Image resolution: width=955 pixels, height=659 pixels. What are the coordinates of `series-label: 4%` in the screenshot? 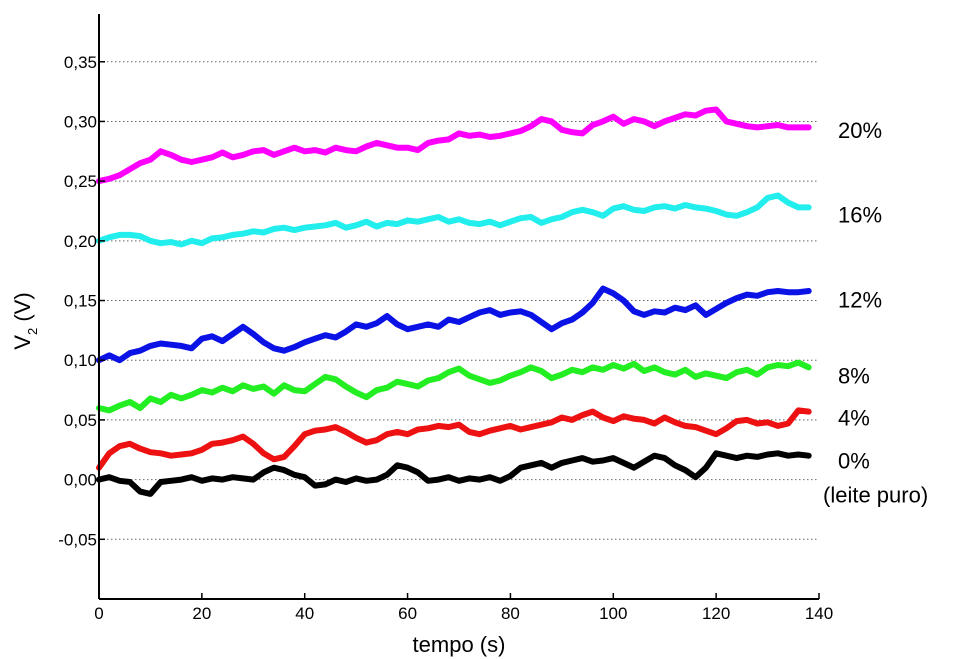 It's located at (854, 418).